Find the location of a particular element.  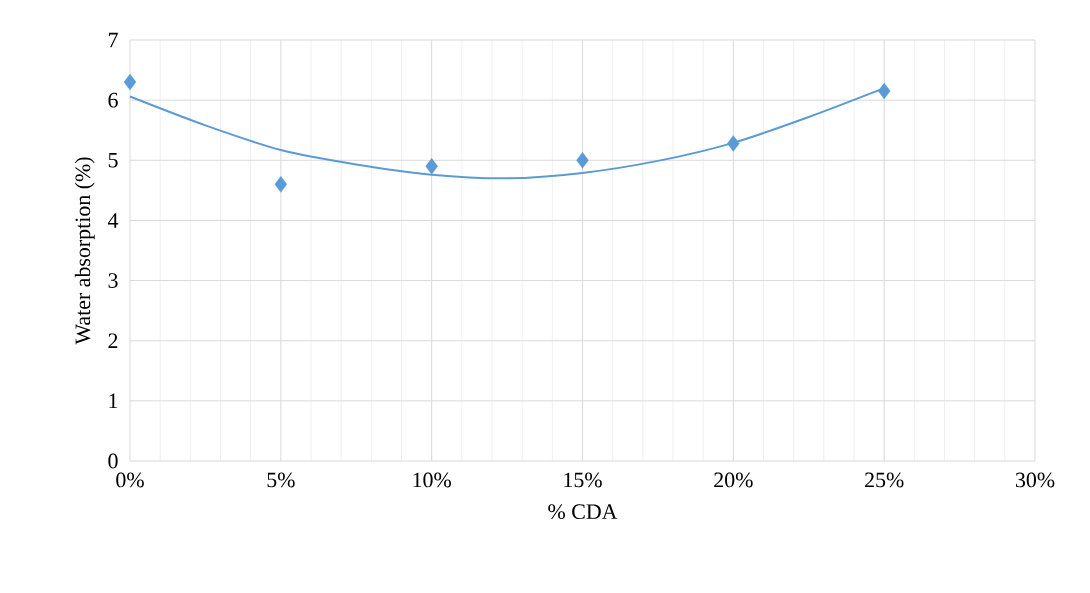

y-tick-label: 7 is located at coordinates (113, 40).